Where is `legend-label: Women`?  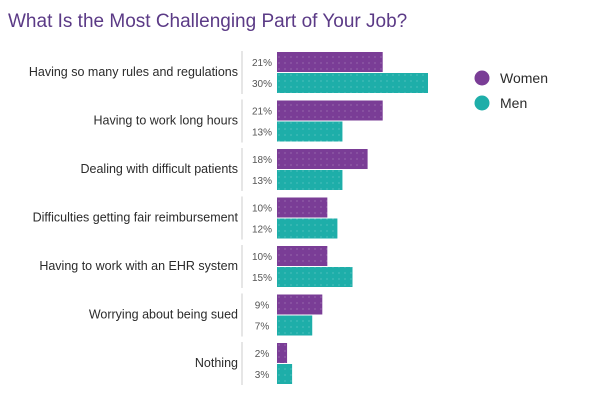
legend-label: Women is located at coordinates (524, 78).